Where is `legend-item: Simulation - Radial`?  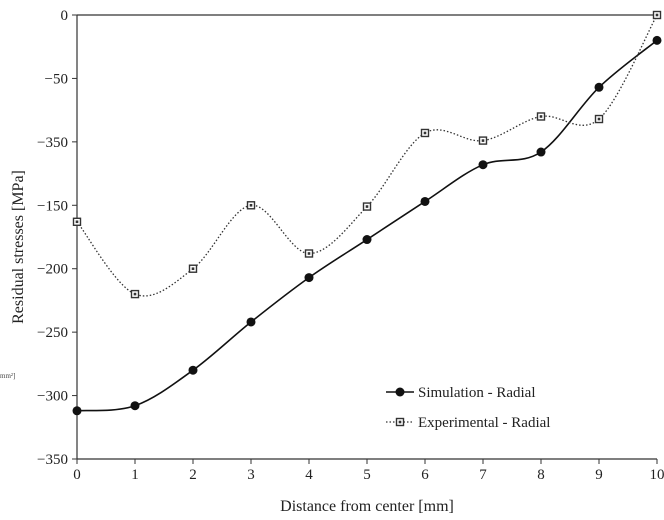 legend-item: Simulation - Radial is located at coordinates (461, 393).